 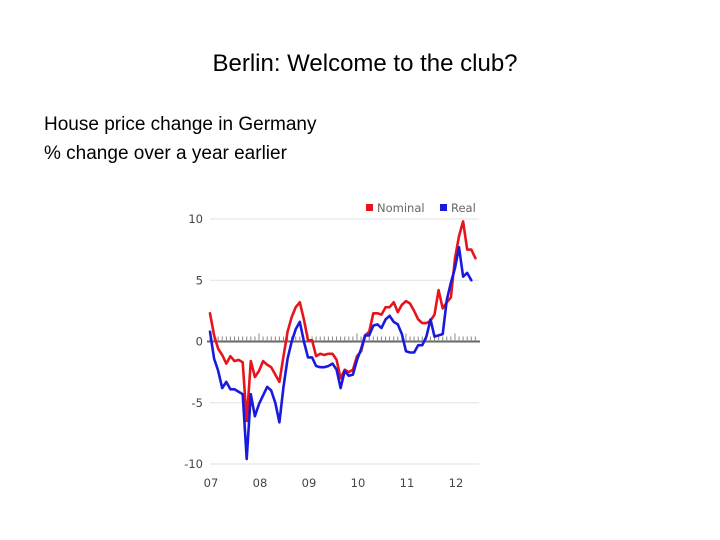 What do you see at coordinates (199, 280) in the screenshot?
I see `y-tick-label-3: 5` at bounding box center [199, 280].